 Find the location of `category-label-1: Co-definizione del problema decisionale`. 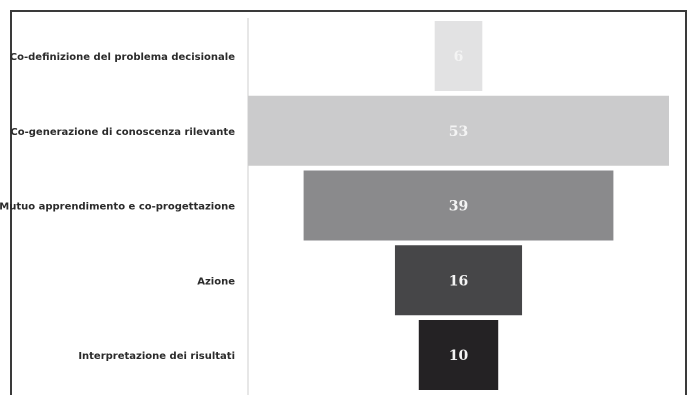

category-label-1: Co-definizione del problema decisionale is located at coordinates (122, 57).